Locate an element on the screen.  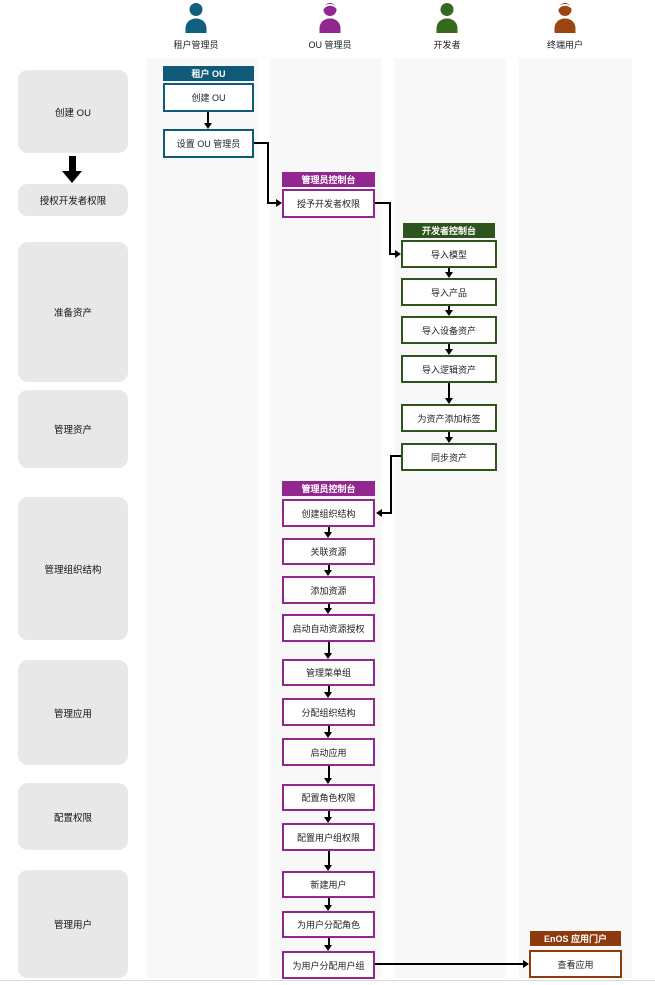
node-config-role-permissions: 配置角色权限 is located at coordinates (328, 797).